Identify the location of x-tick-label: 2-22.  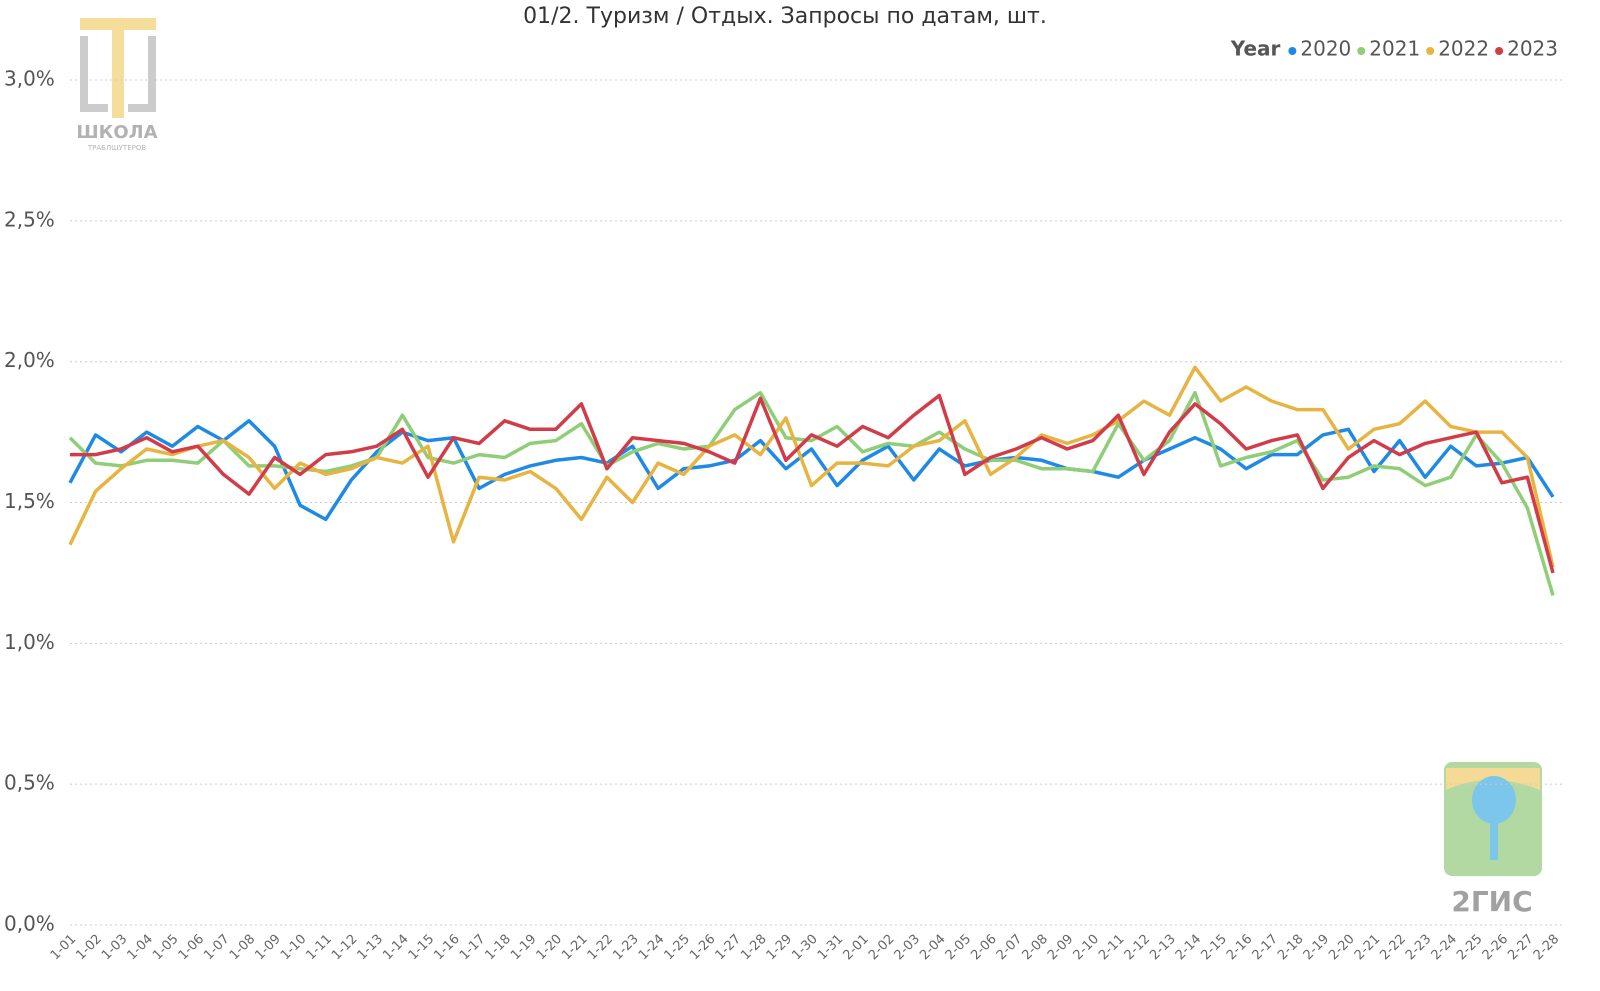
(1392, 947).